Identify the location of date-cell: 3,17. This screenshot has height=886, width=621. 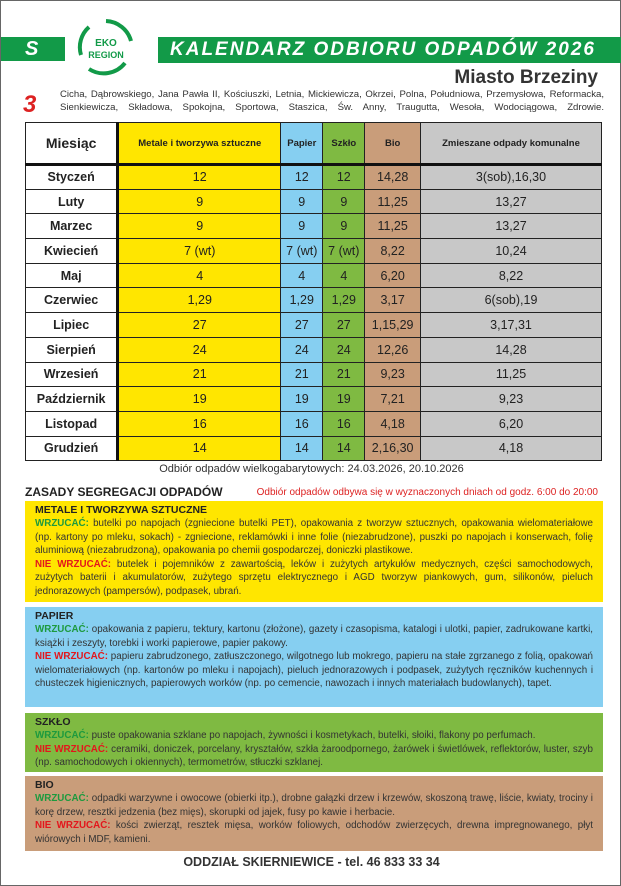
(392, 300).